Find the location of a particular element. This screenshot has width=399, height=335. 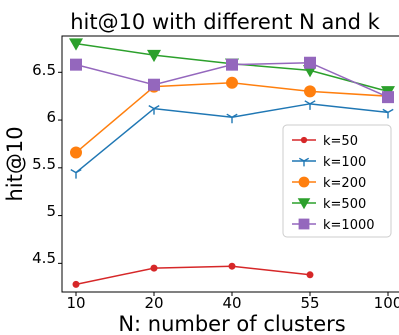

legend-entry: k=50 is located at coordinates (325, 141).